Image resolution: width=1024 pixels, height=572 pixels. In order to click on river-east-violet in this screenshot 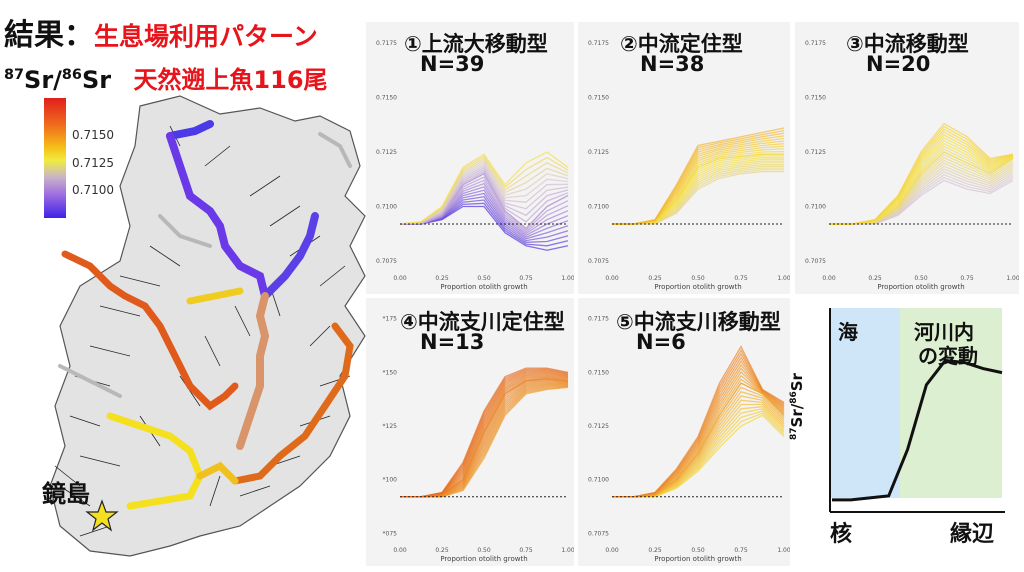, I will do `click(290, 256)`.